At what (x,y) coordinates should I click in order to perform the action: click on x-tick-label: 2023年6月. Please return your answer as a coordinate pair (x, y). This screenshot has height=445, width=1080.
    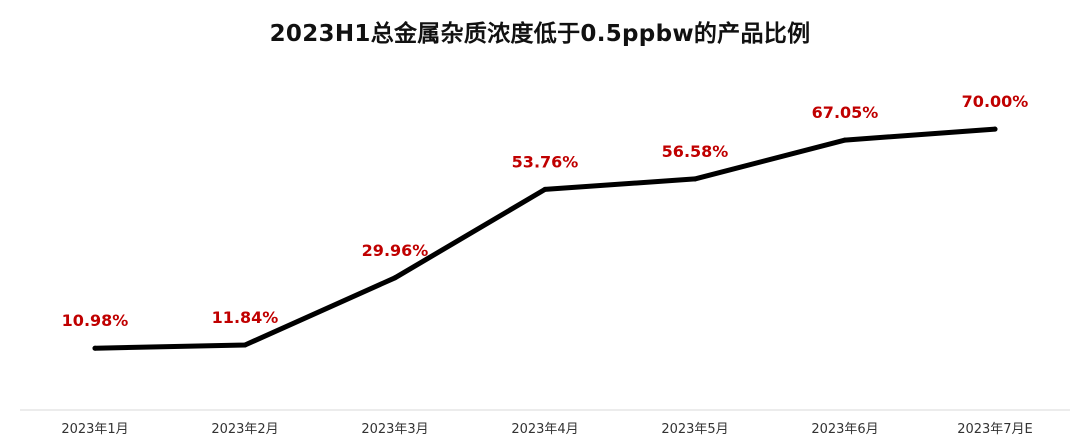
    Looking at the image, I should click on (844, 429).